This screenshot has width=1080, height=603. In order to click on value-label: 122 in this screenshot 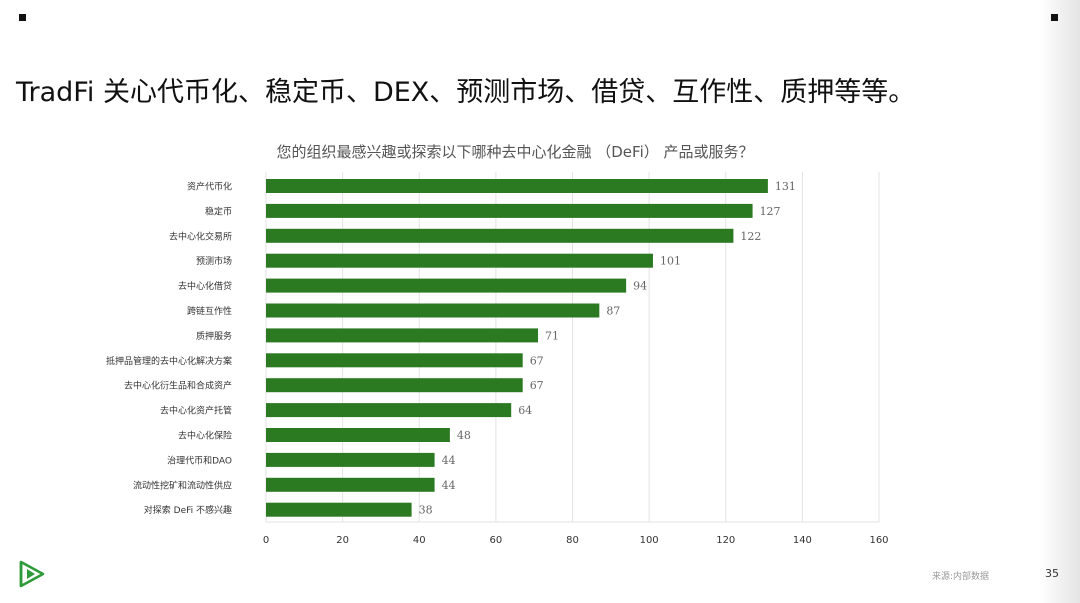, I will do `click(750, 236)`.